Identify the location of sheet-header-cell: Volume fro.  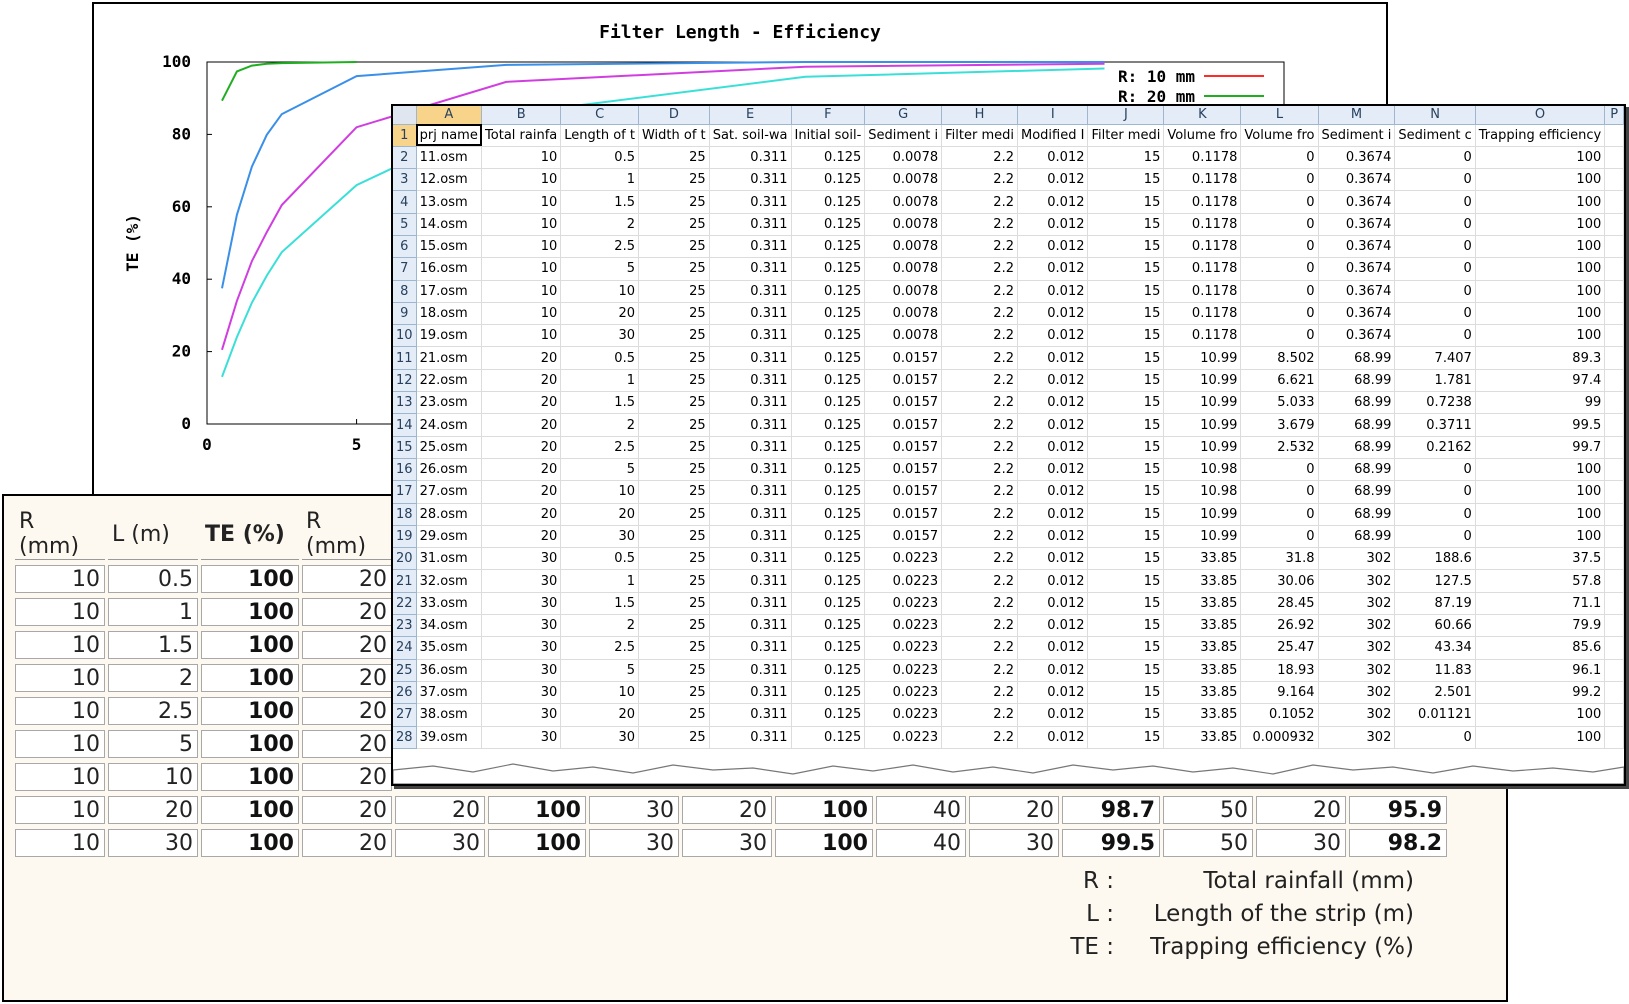
(1202, 135).